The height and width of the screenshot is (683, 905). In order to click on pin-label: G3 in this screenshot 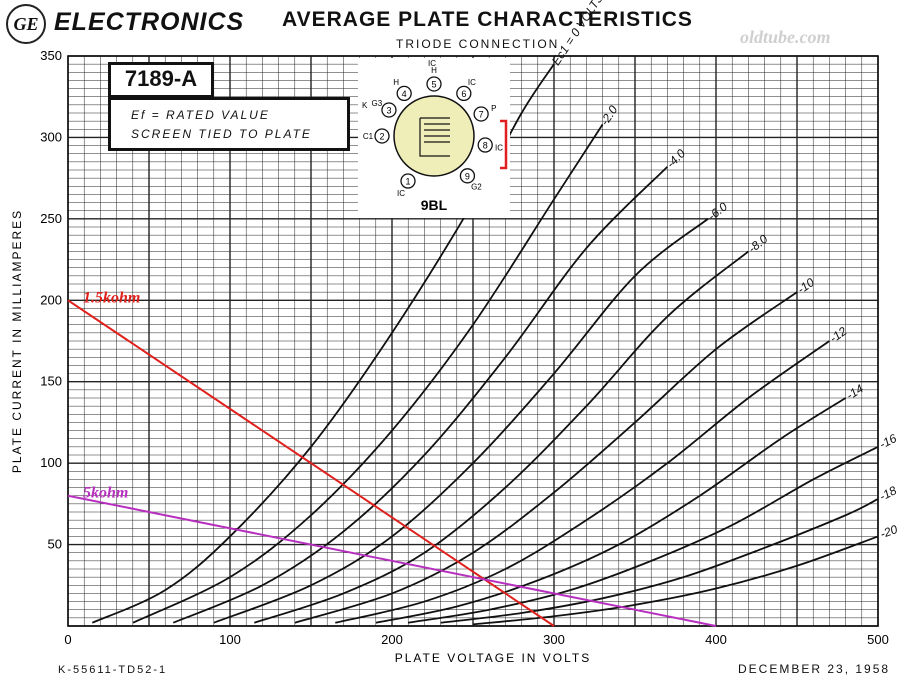, I will do `click(377, 103)`.